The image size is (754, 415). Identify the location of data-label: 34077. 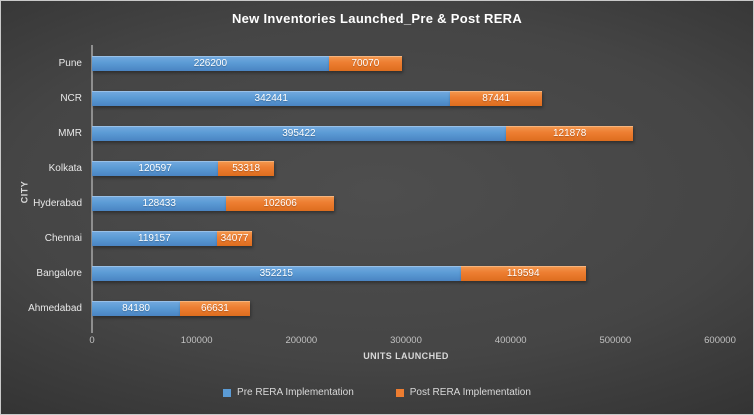
(234, 238).